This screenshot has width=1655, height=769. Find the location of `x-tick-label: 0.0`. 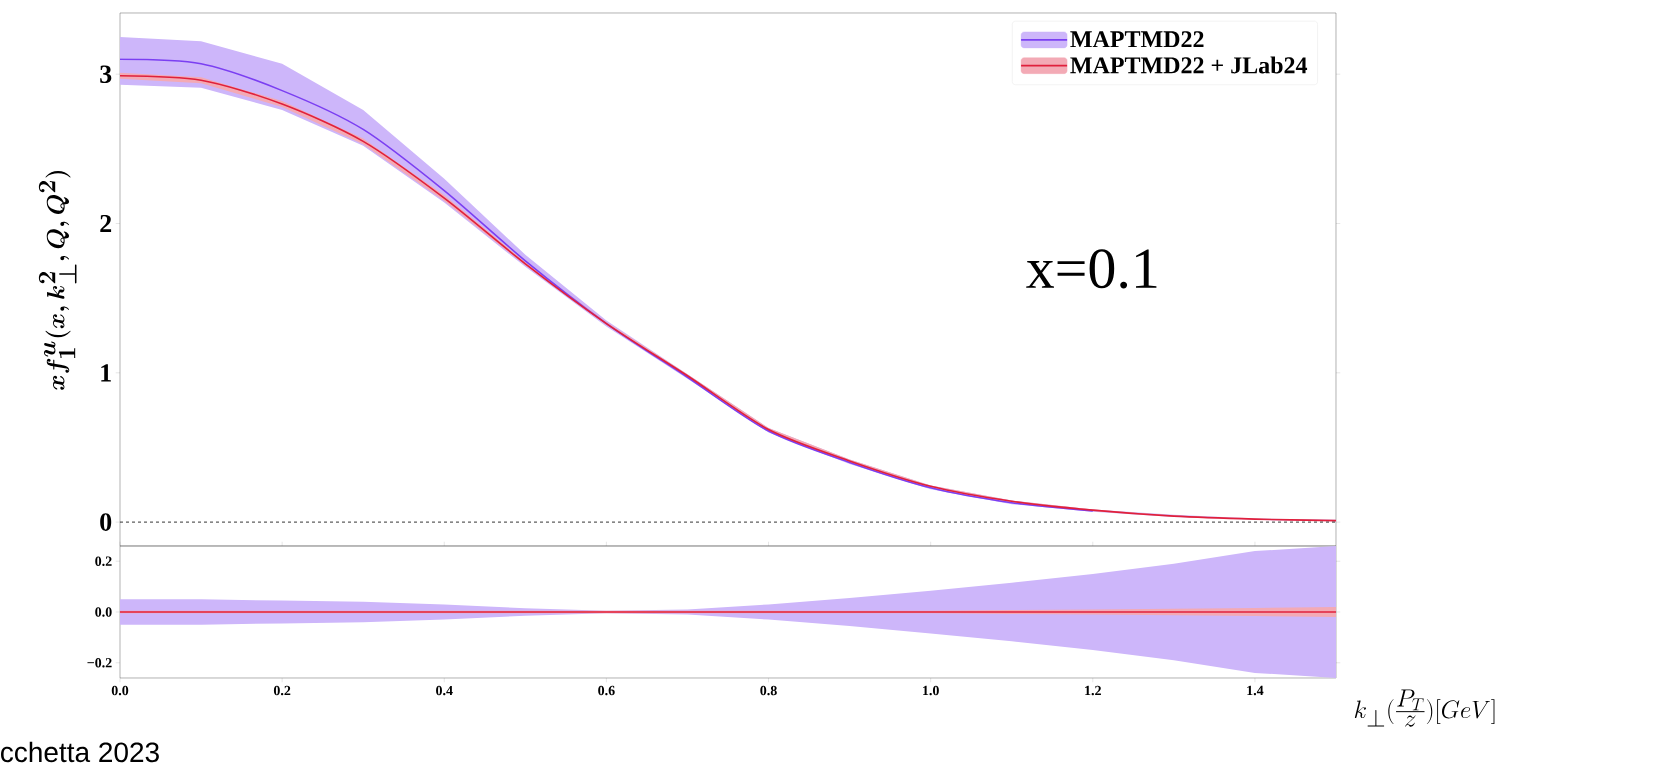

x-tick-label: 0.0 is located at coordinates (120, 690).